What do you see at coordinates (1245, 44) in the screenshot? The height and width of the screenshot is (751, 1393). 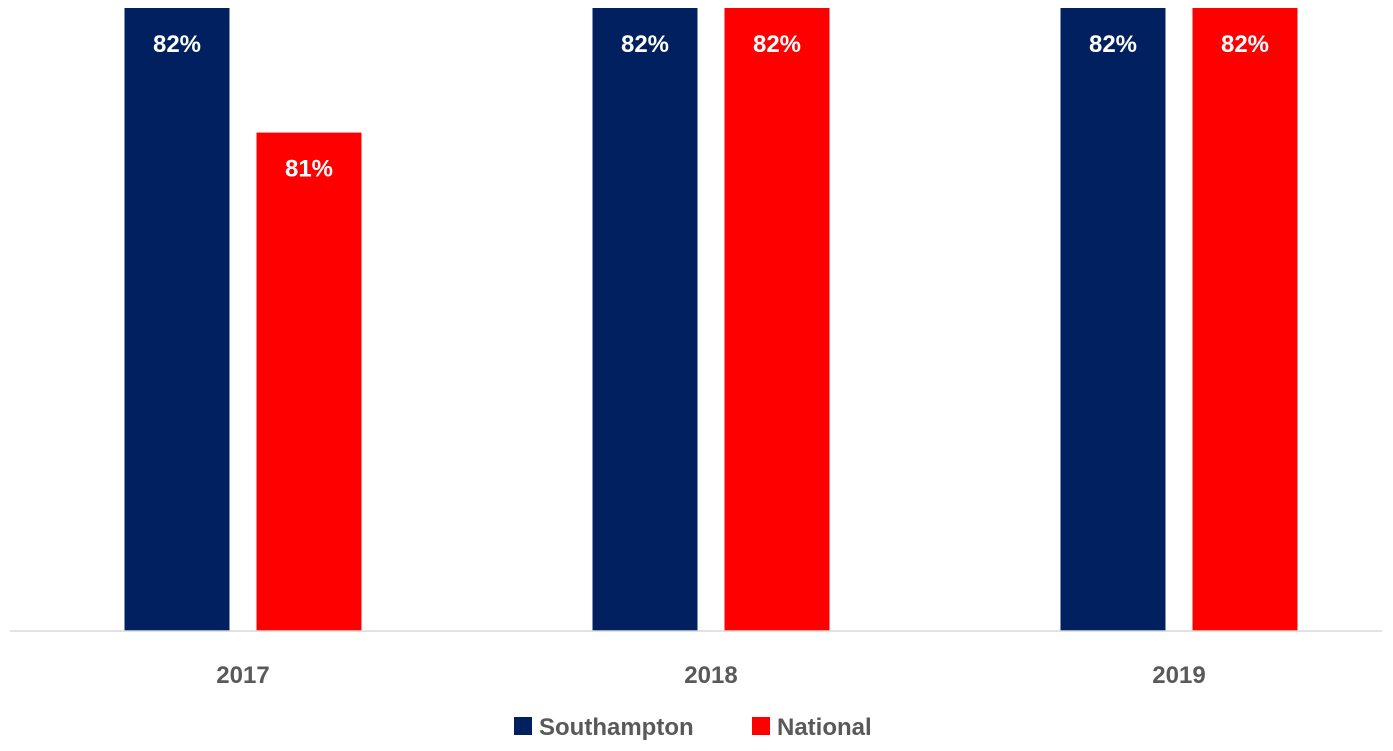 I see `data-label-national-2019: 82%` at bounding box center [1245, 44].